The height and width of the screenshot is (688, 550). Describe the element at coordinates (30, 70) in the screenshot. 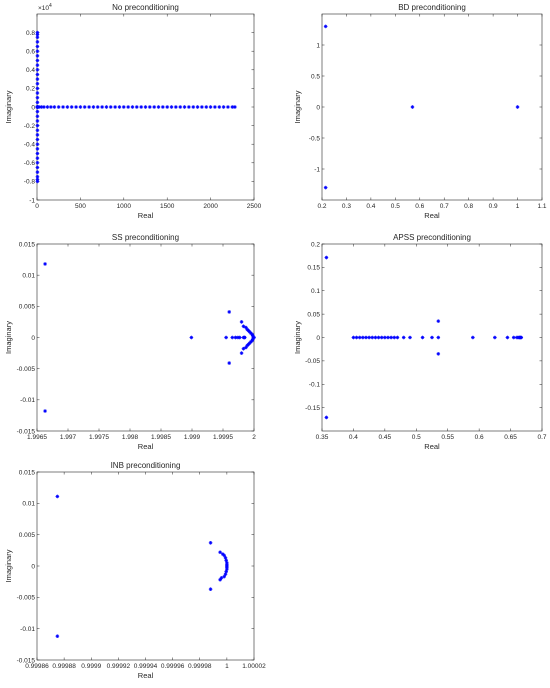

I see `y-tick-label: 0.4` at that location.